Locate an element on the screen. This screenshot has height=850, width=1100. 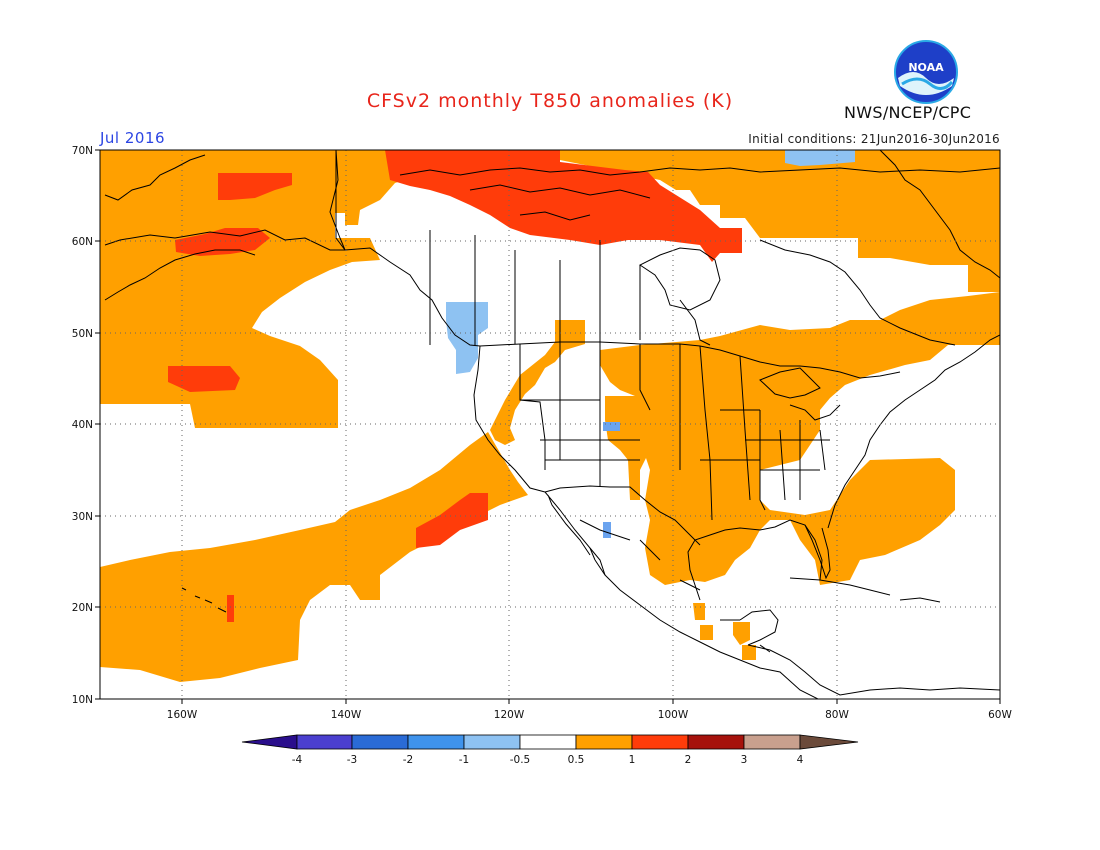
warm-anomaly-central is located at coordinates (647, 448).